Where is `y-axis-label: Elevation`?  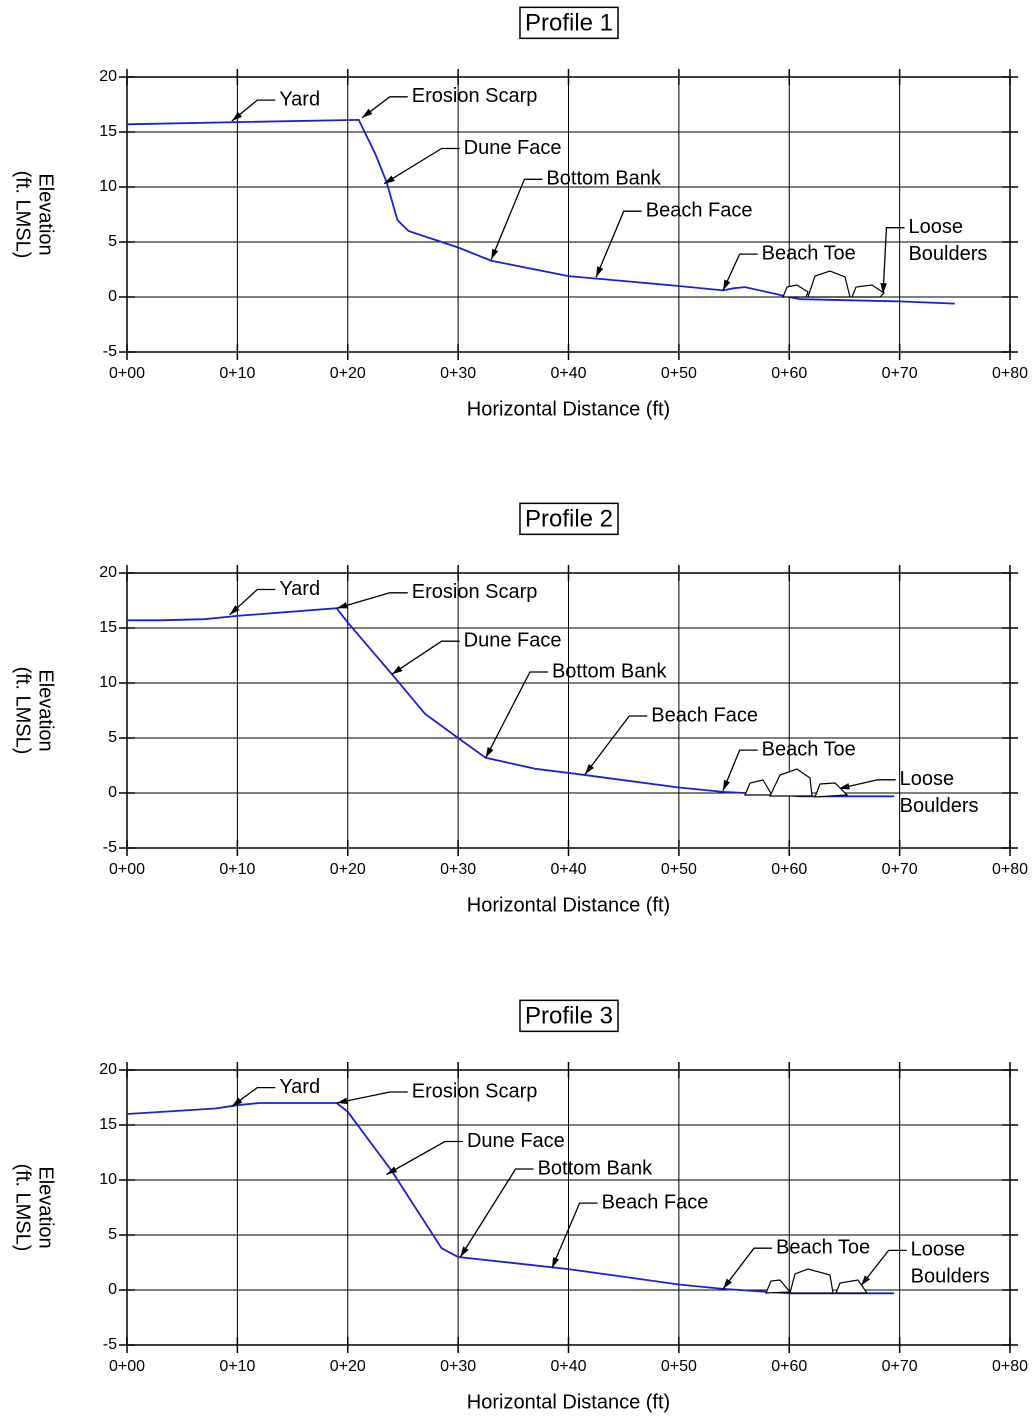
y-axis-label: Elevation is located at coordinates (46, 710).